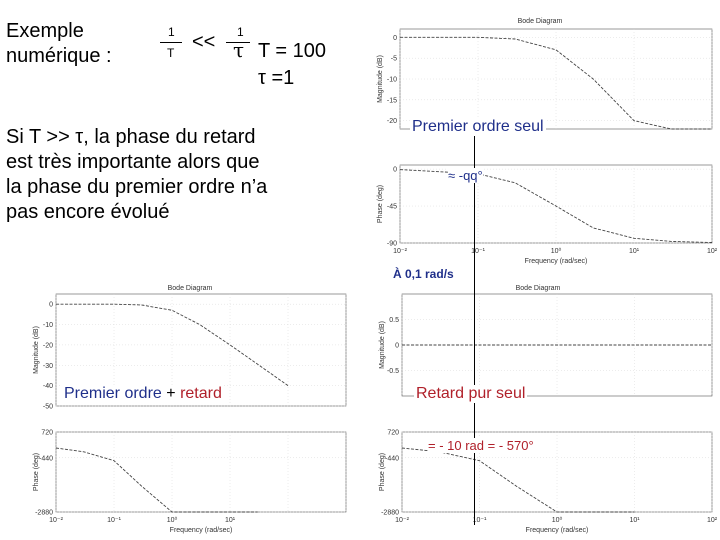 This screenshot has width=720, height=540. Describe the element at coordinates (465, 175) in the screenshot. I see `label-approx-qq: ≈ -qq°` at that location.